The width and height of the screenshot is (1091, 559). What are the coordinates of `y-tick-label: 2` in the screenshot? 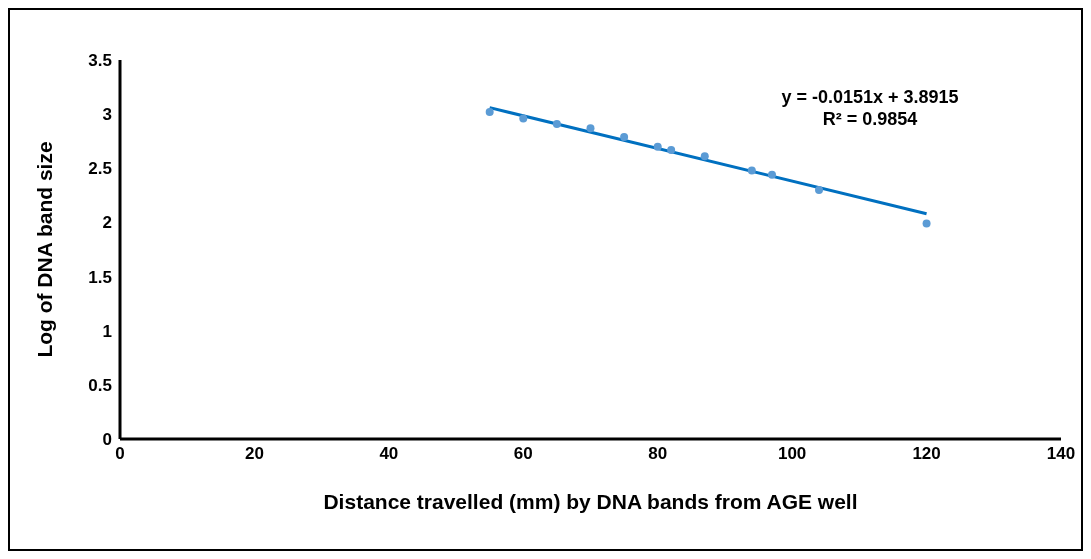 It's located at (107, 223).